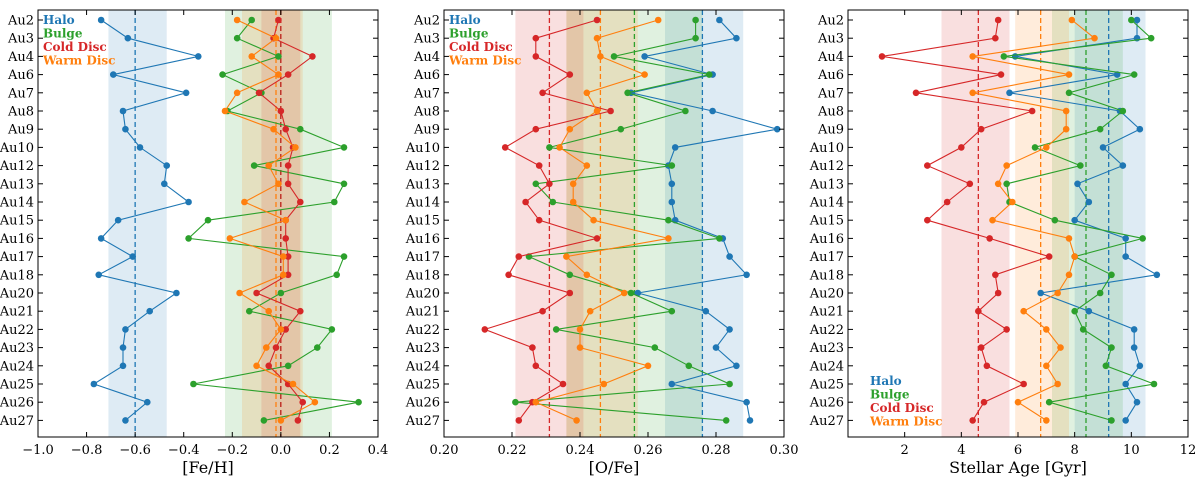 This screenshot has width=1200, height=482. Describe the element at coordinates (1018, 450) in the screenshot. I see `x-tick-label: 6` at that location.